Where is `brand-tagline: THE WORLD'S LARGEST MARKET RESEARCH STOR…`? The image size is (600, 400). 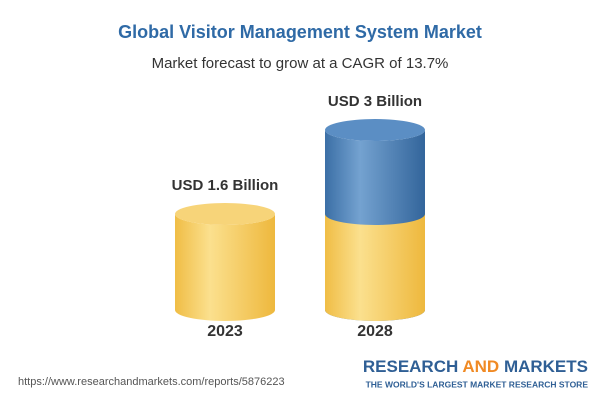 brand-tagline: THE WORLD'S LARGEST MARKET RESEARCH STOR… is located at coordinates (477, 384).